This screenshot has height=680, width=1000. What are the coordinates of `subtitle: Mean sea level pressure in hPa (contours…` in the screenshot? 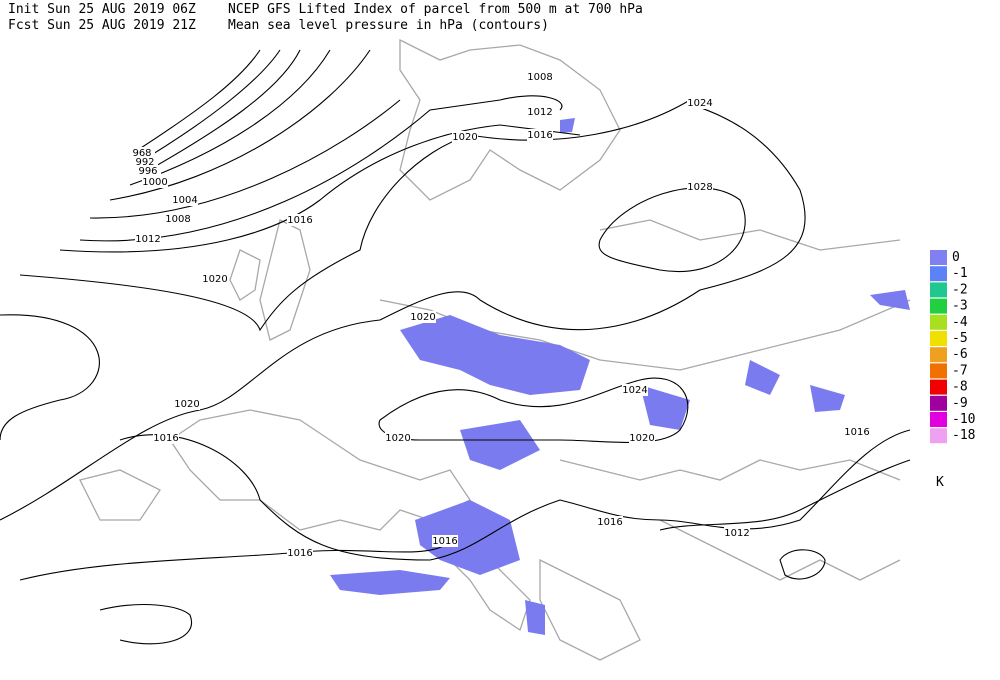 It's located at (388, 25).